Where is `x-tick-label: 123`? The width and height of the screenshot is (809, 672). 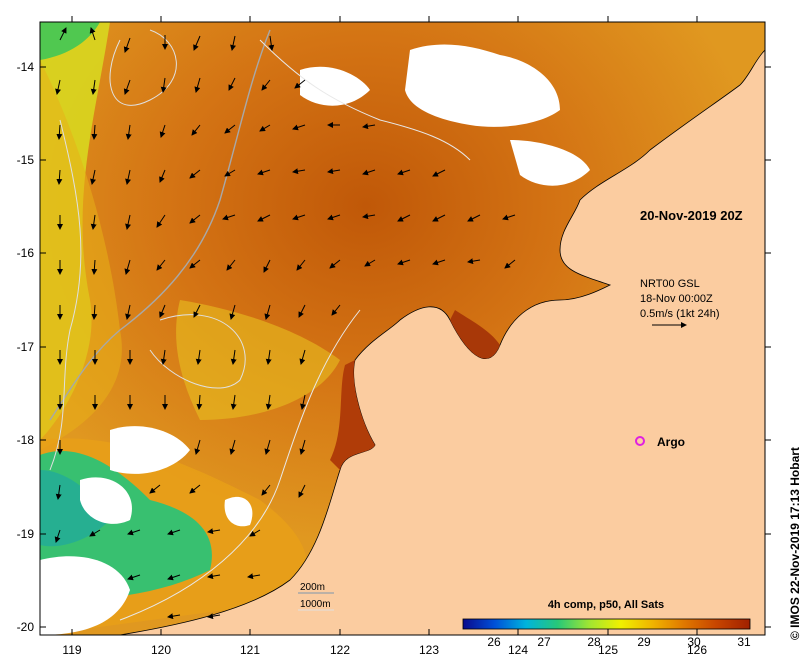
x-tick-label: 123 is located at coordinates (429, 650).